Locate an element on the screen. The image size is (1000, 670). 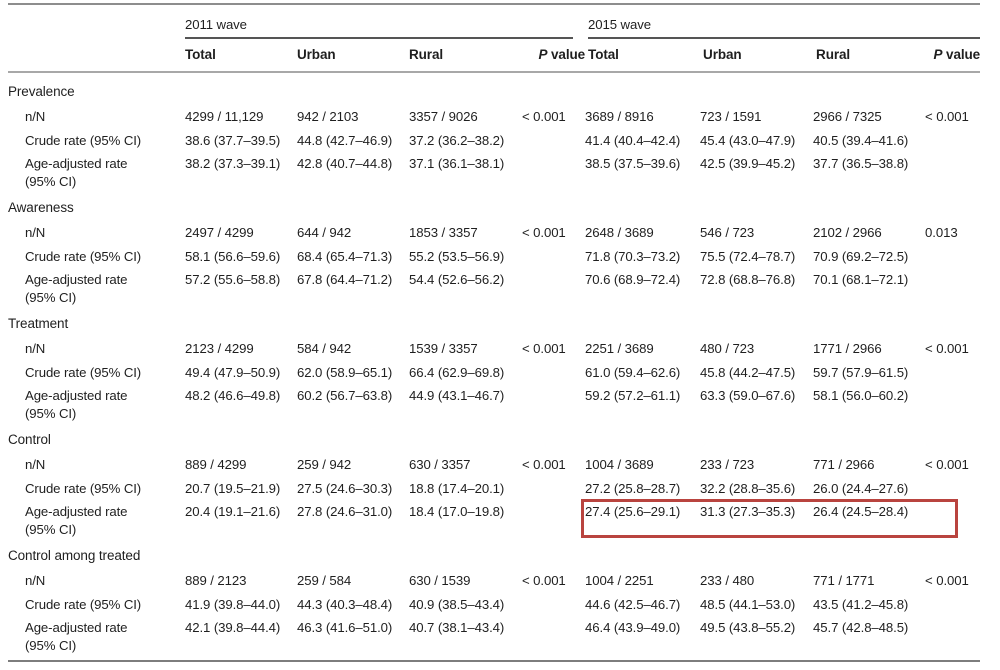
col-header-2015-urban: Urban is located at coordinates (757, 56).